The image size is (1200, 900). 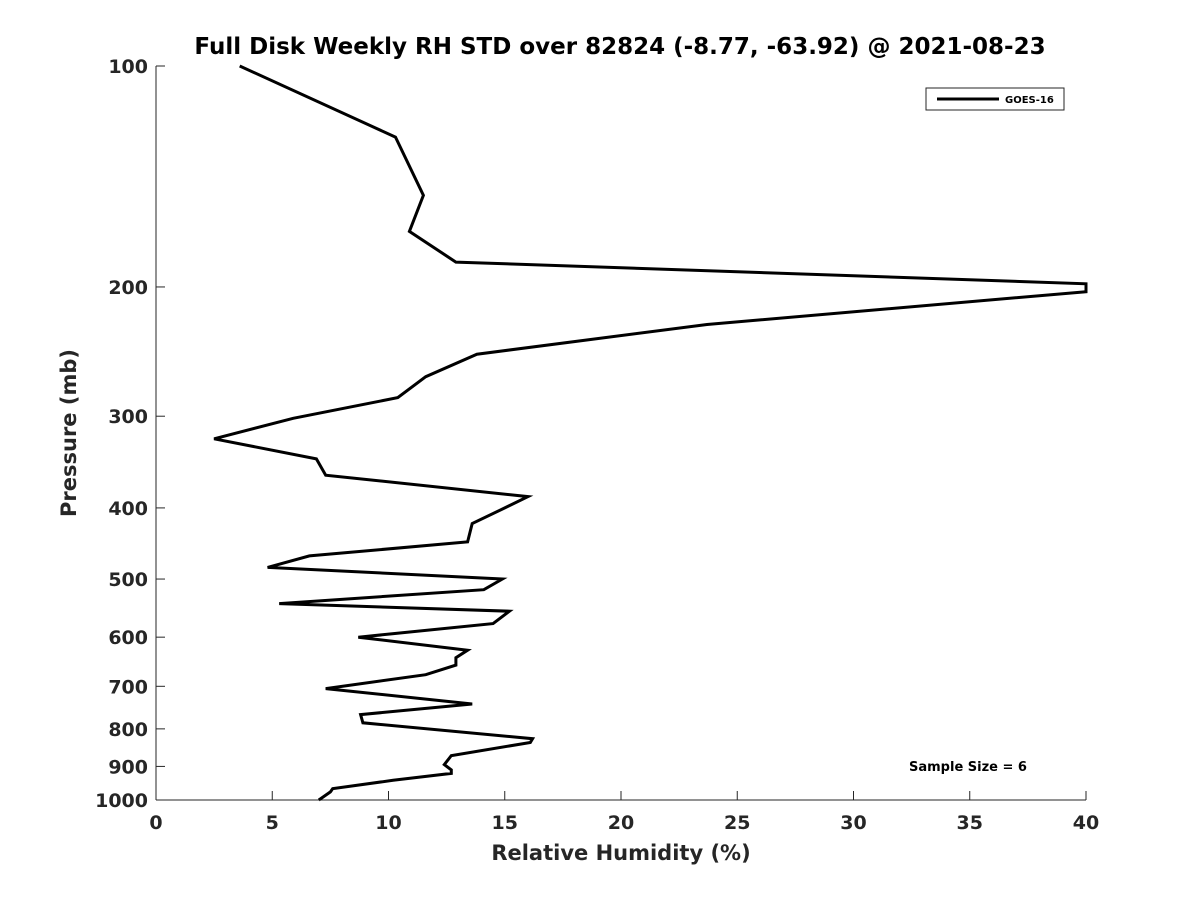 What do you see at coordinates (621, 823) in the screenshot?
I see `x-tick-label: 20` at bounding box center [621, 823].